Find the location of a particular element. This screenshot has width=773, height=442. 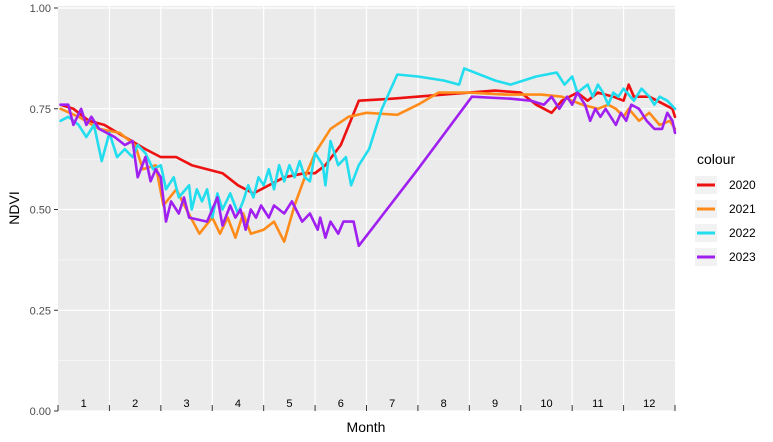

month-separator-ticks is located at coordinates (366, 408).